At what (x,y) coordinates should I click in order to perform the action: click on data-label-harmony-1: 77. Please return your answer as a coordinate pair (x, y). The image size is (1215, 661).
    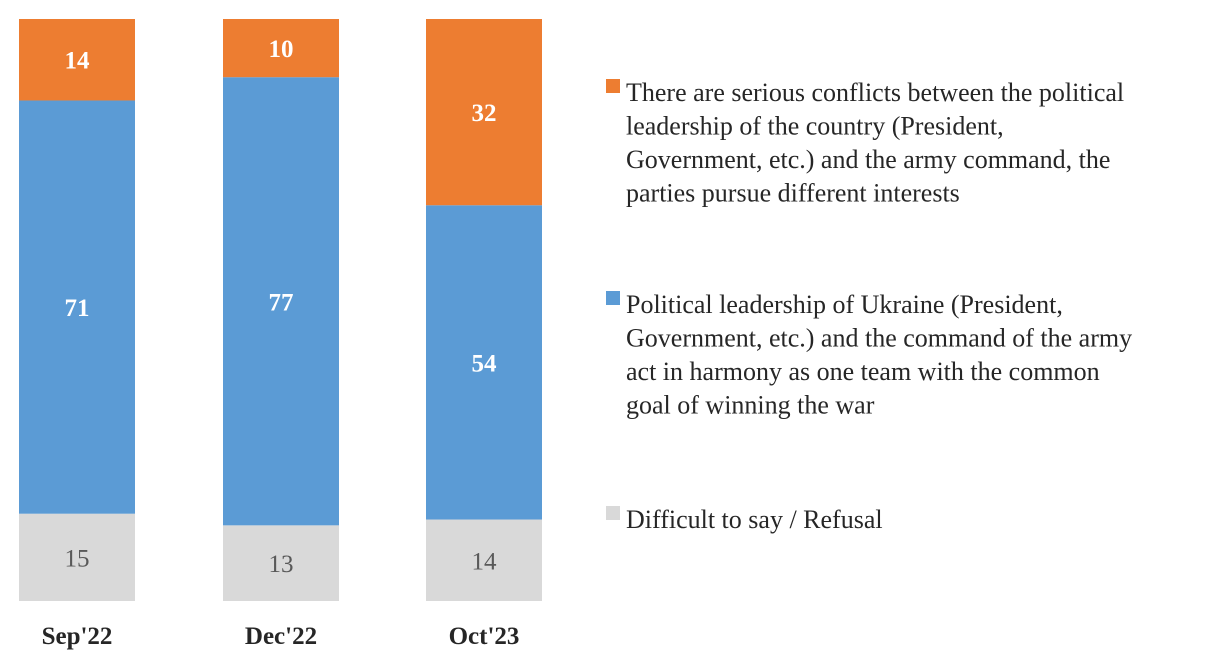
    Looking at the image, I should click on (281, 302).